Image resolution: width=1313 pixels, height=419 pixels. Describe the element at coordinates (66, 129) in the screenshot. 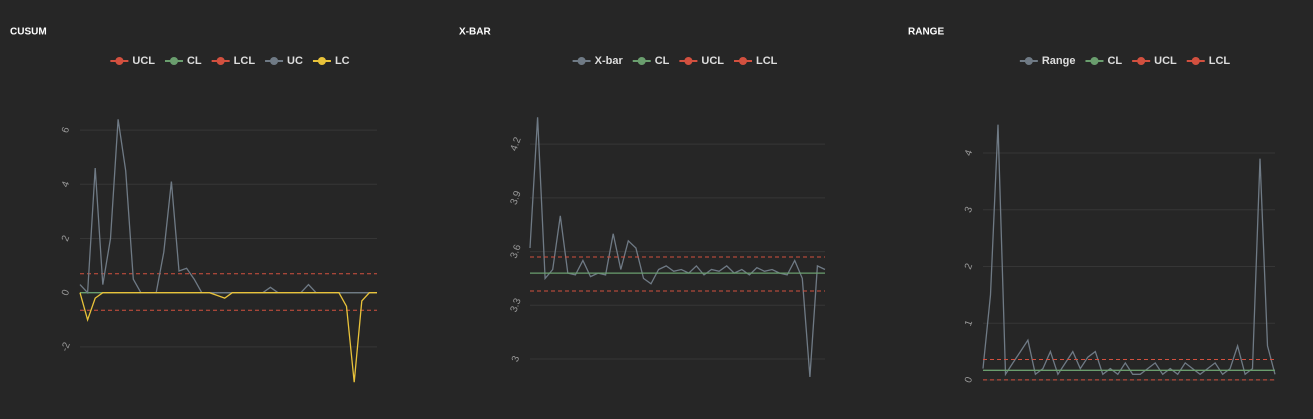

I see `y-tick-label: 6` at that location.